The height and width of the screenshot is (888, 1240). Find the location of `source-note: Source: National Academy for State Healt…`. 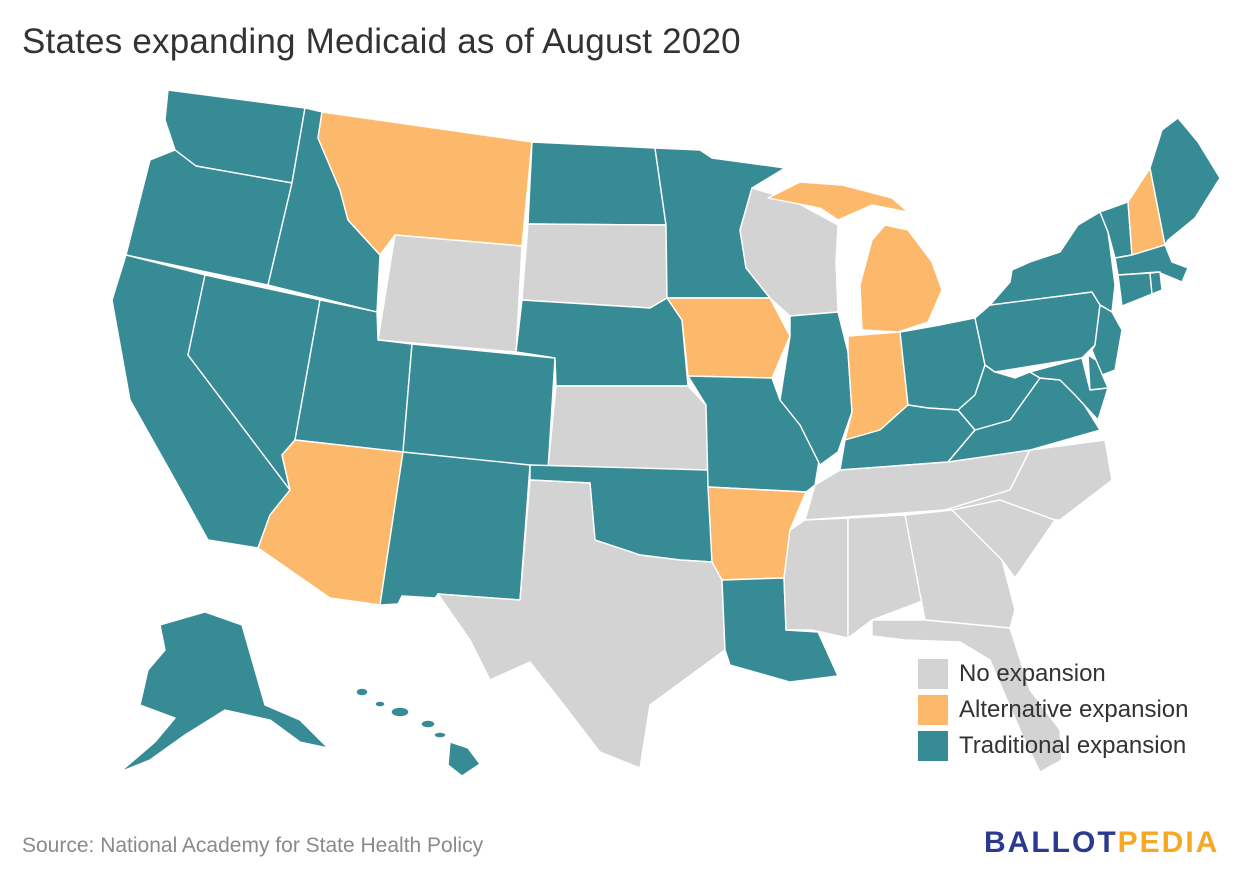

source-note: Source: National Academy for State Healt… is located at coordinates (253, 845).